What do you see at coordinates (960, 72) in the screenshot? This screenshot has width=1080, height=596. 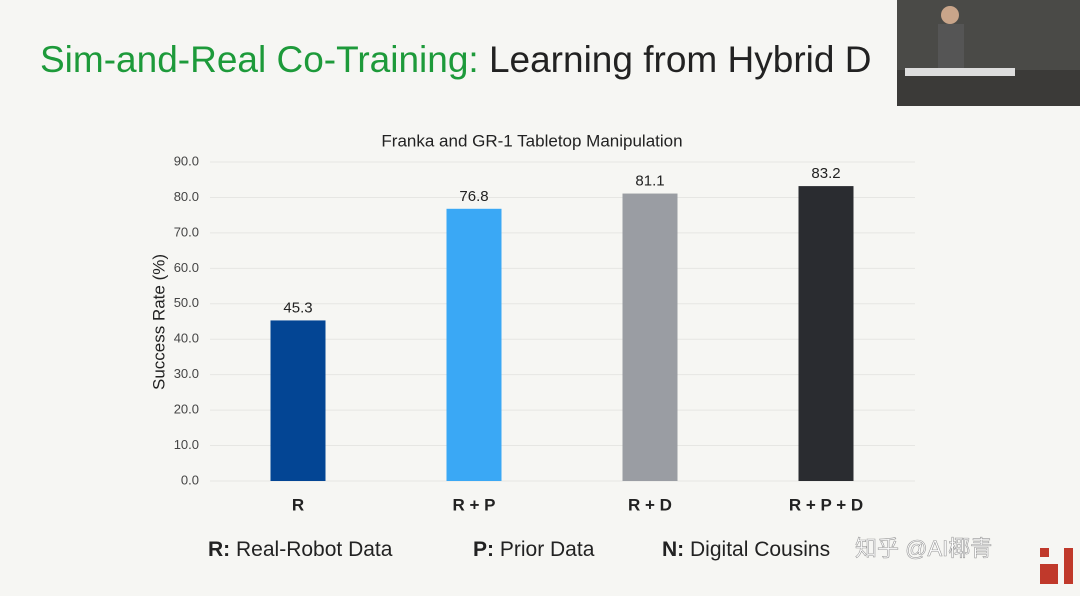 I see `video-desk` at bounding box center [960, 72].